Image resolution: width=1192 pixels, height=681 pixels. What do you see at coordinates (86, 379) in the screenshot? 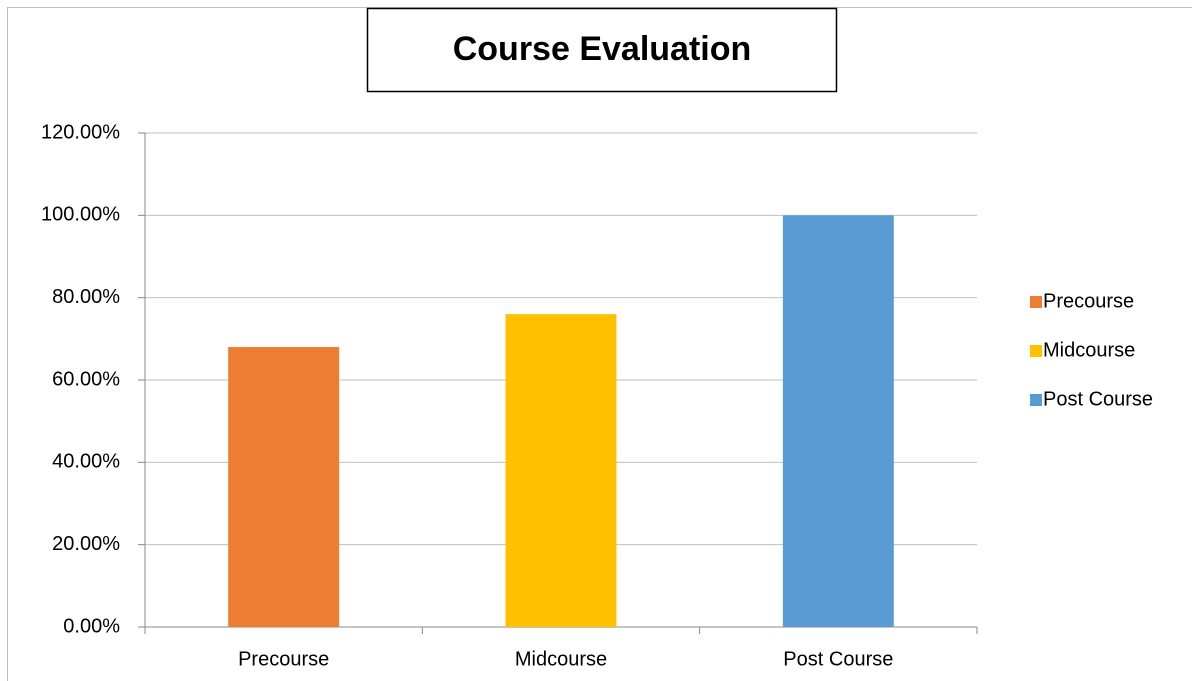
I see `y-tick-label: 60.00%` at bounding box center [86, 379].